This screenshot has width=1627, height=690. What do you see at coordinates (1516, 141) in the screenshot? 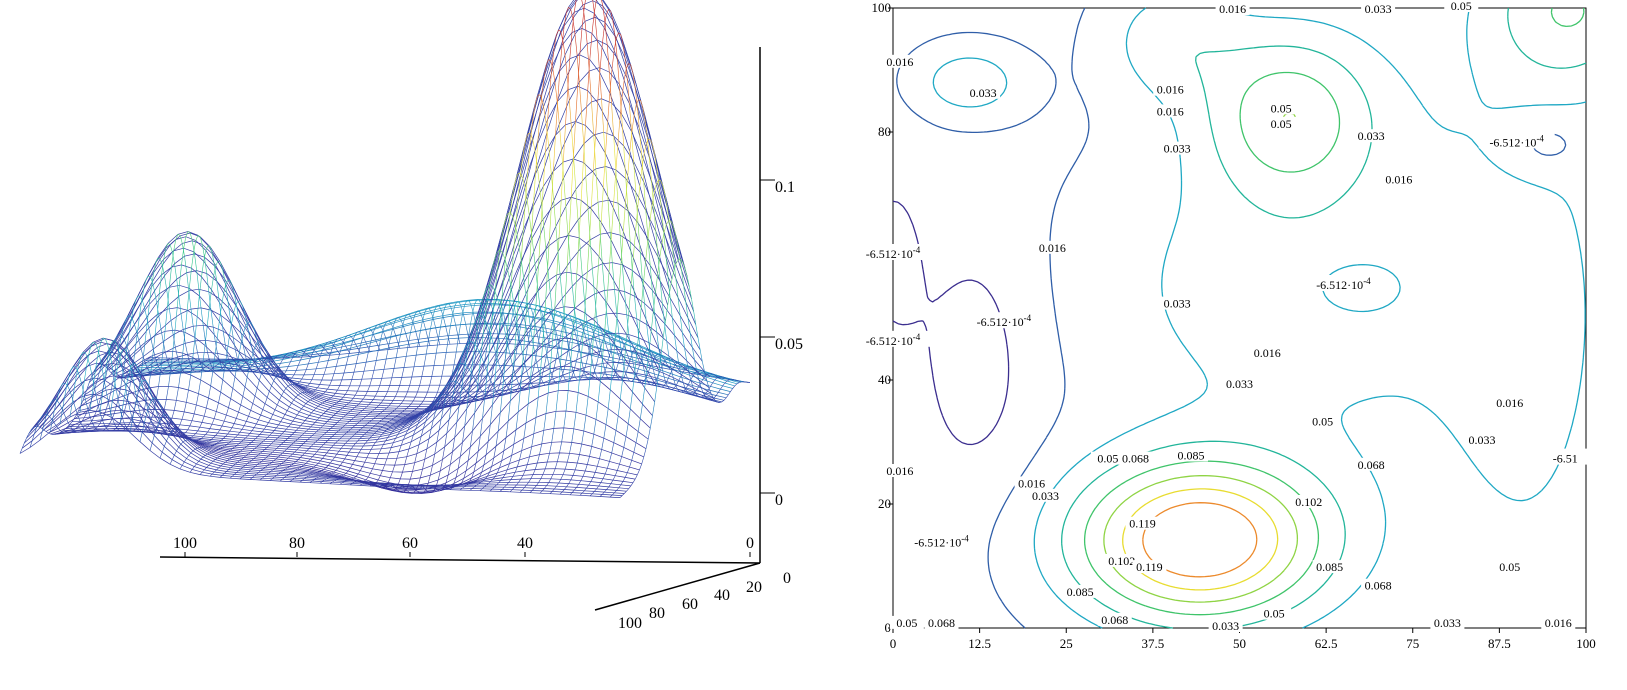
I see `contour-label-exp: -6.512·10⁻⁴` at bounding box center [1516, 141].